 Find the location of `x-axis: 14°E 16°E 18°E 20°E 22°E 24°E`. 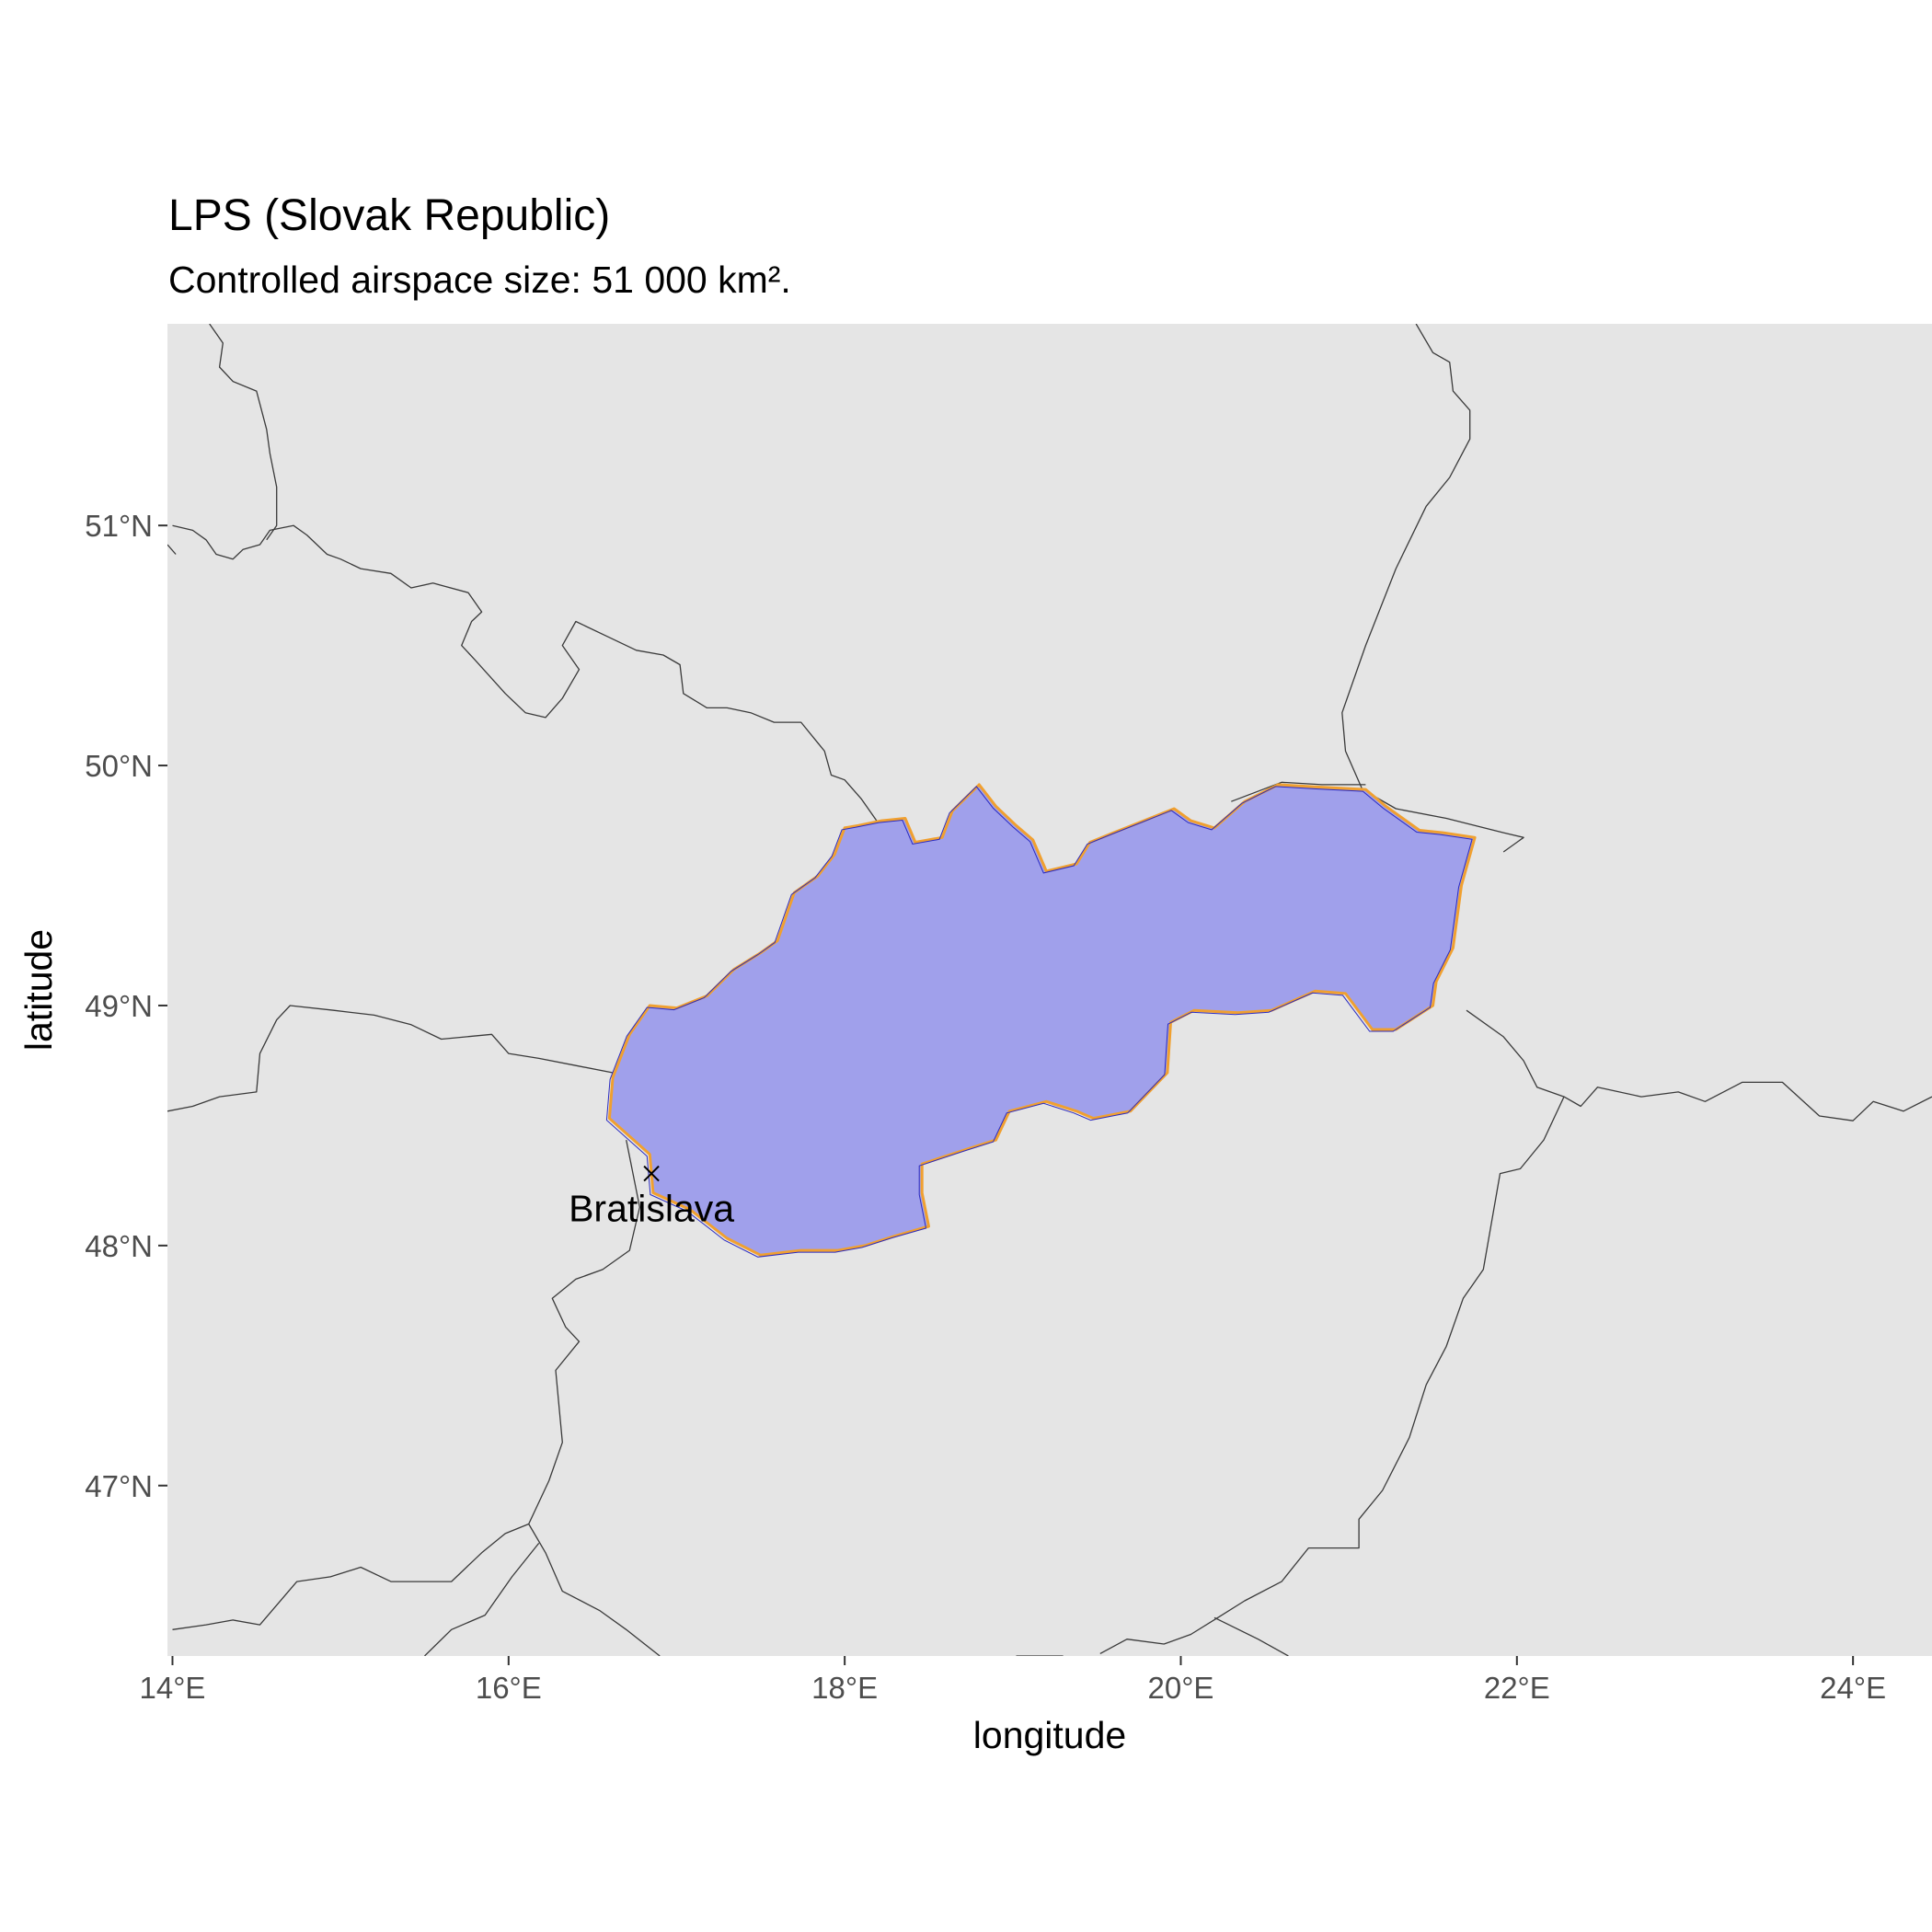

x-axis: 14°E 16°E 18°E 20°E 22°E 24°E is located at coordinates (1013, 1680).